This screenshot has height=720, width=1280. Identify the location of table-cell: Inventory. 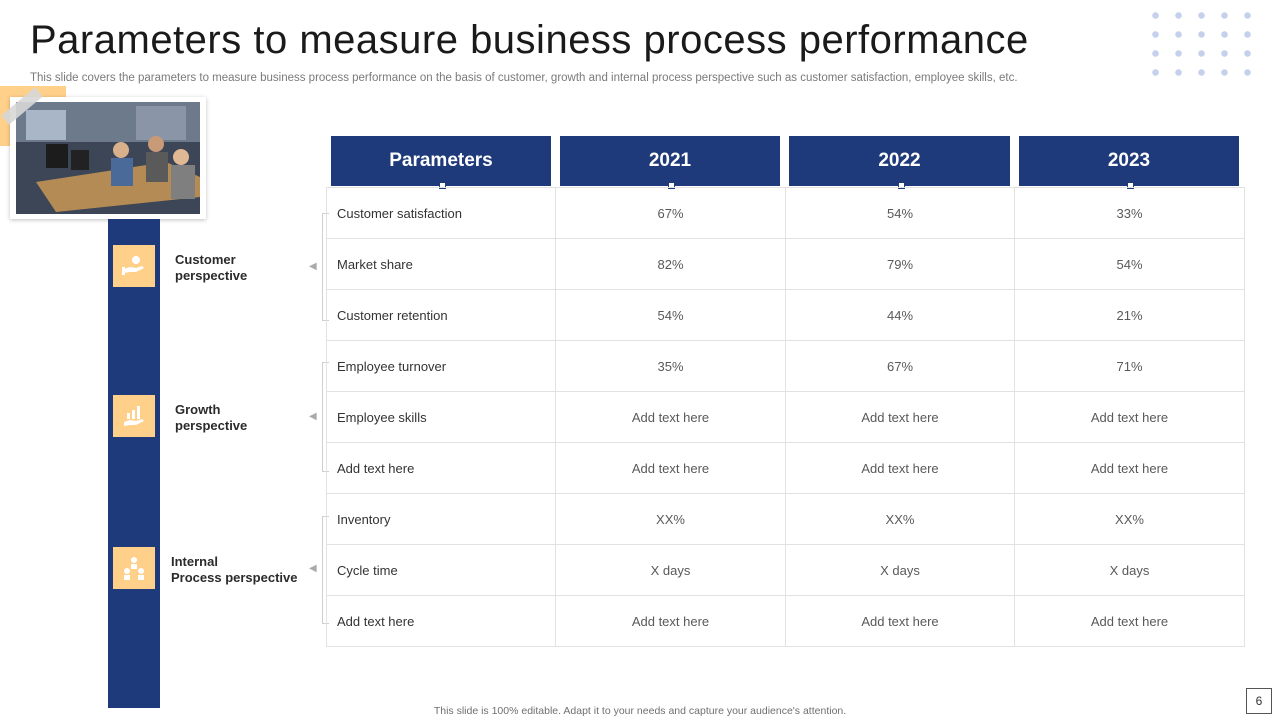
(441, 519).